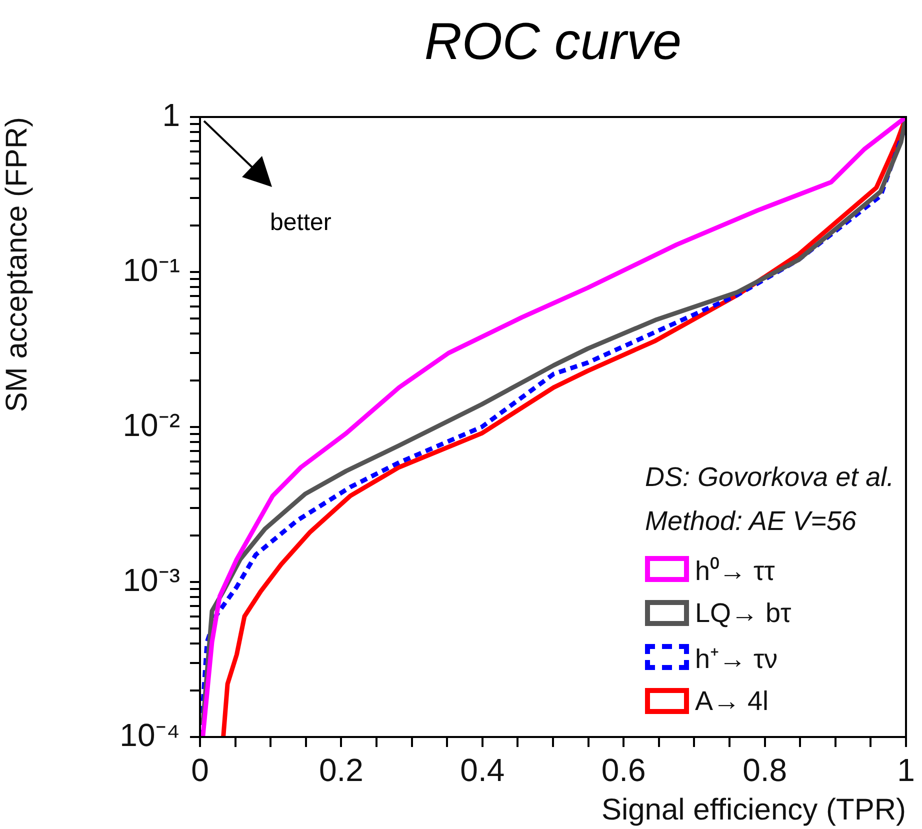 The height and width of the screenshot is (829, 922). I want to click on y-tick-label: 10⁻¹, so click(151, 270).